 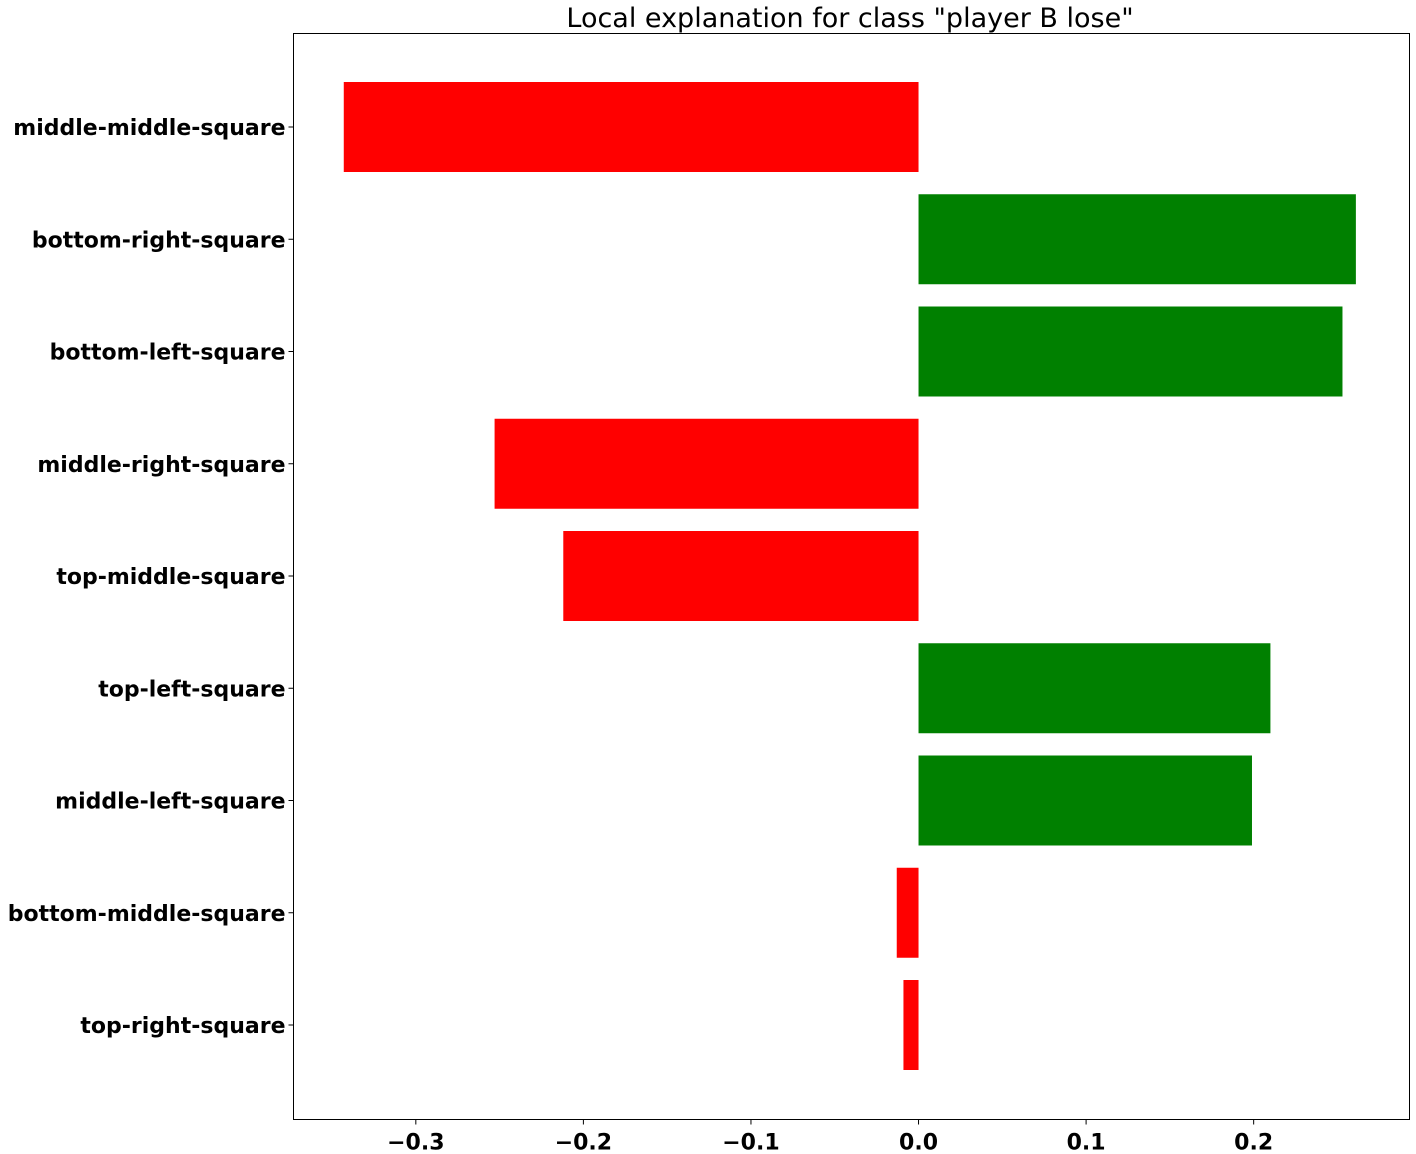 What do you see at coordinates (159, 240) in the screenshot?
I see `y-tick-label: bottom-right-square` at bounding box center [159, 240].